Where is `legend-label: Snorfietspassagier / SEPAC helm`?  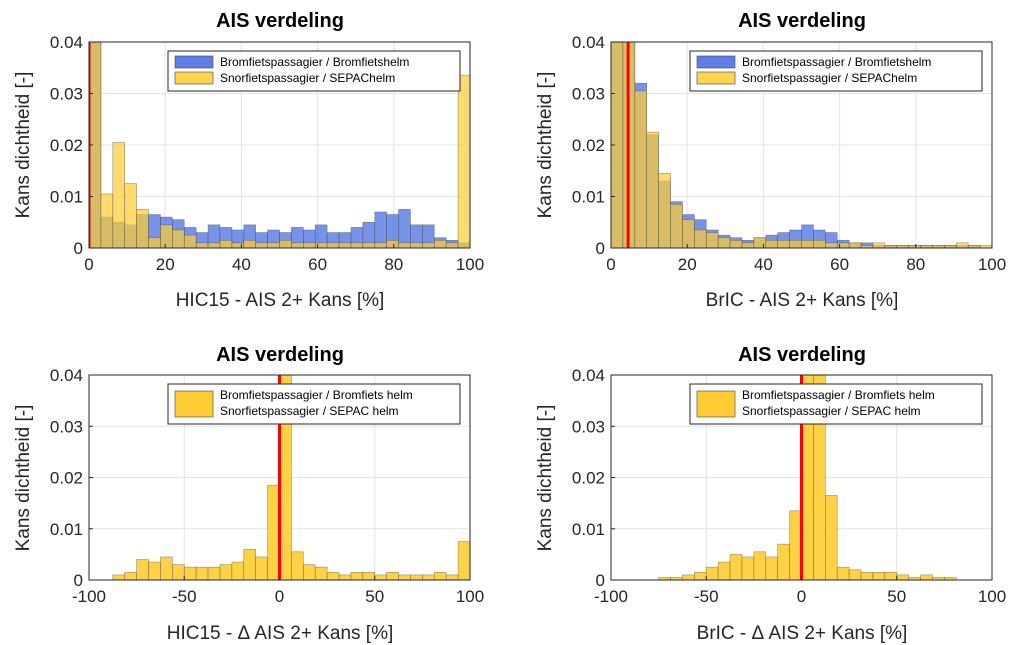
legend-label: Snorfietspassagier / SEPAC helm is located at coordinates (831, 411).